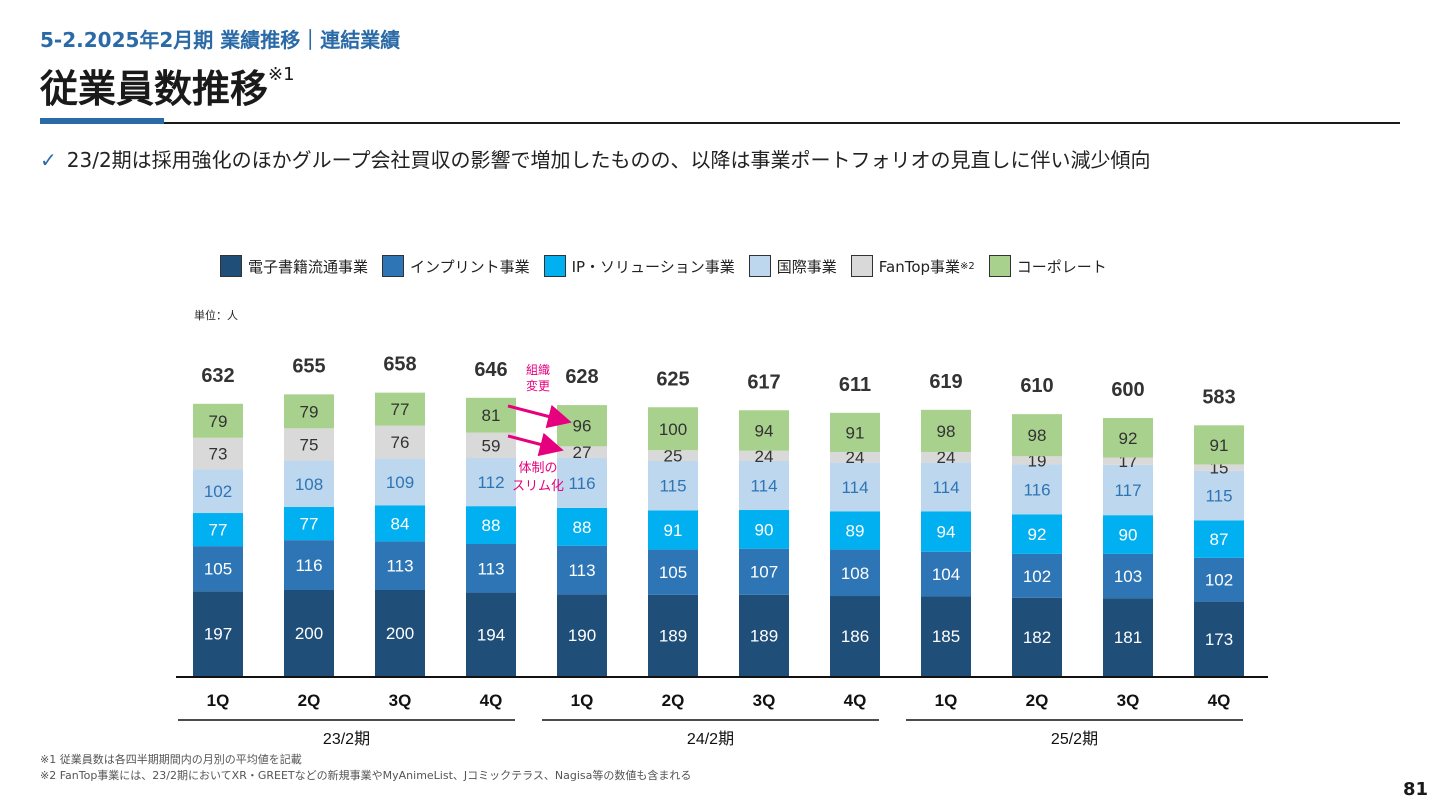 The height and width of the screenshot is (810, 1440). What do you see at coordinates (855, 573) in the screenshot?
I see `data-label: 108` at bounding box center [855, 573].